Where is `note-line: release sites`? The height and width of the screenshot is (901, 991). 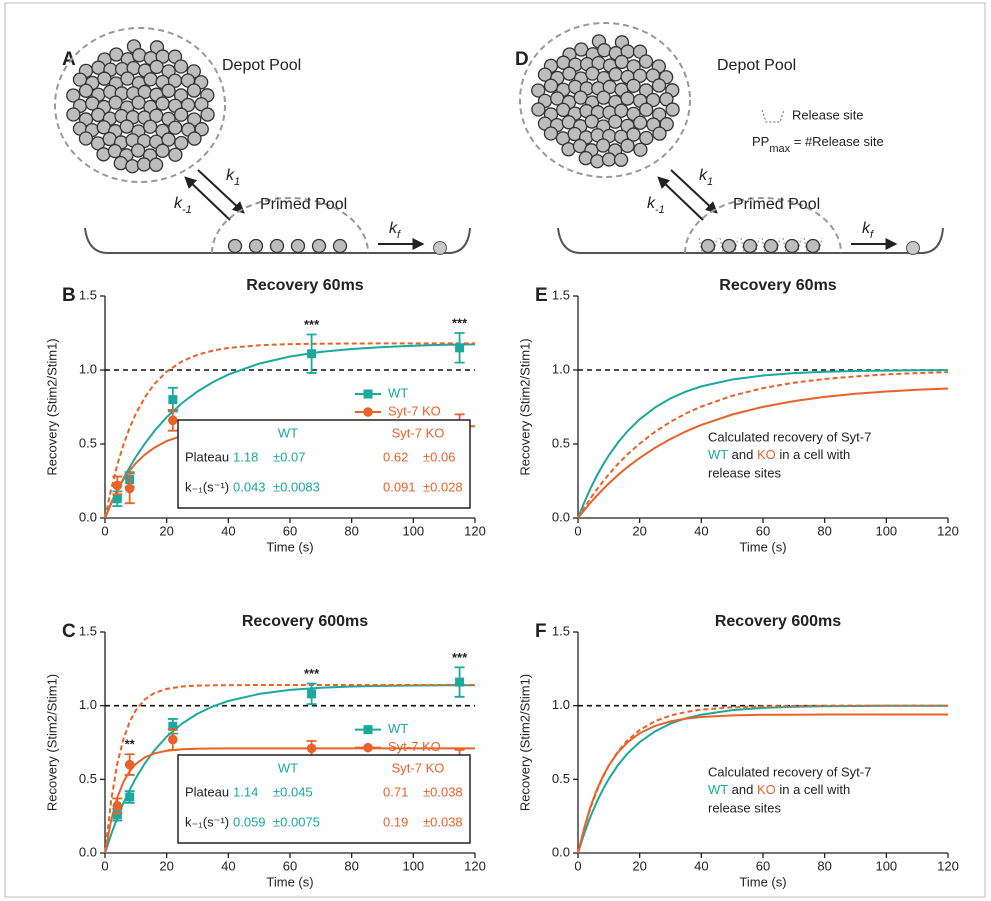
note-line: release sites is located at coordinates (744, 807).